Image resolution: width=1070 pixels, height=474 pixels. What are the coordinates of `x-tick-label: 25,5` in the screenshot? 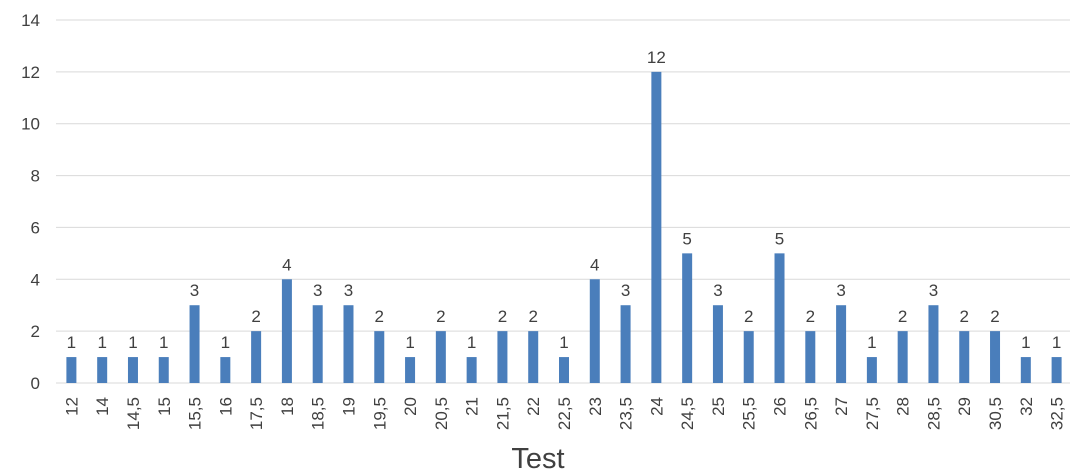 It's located at (749, 413).